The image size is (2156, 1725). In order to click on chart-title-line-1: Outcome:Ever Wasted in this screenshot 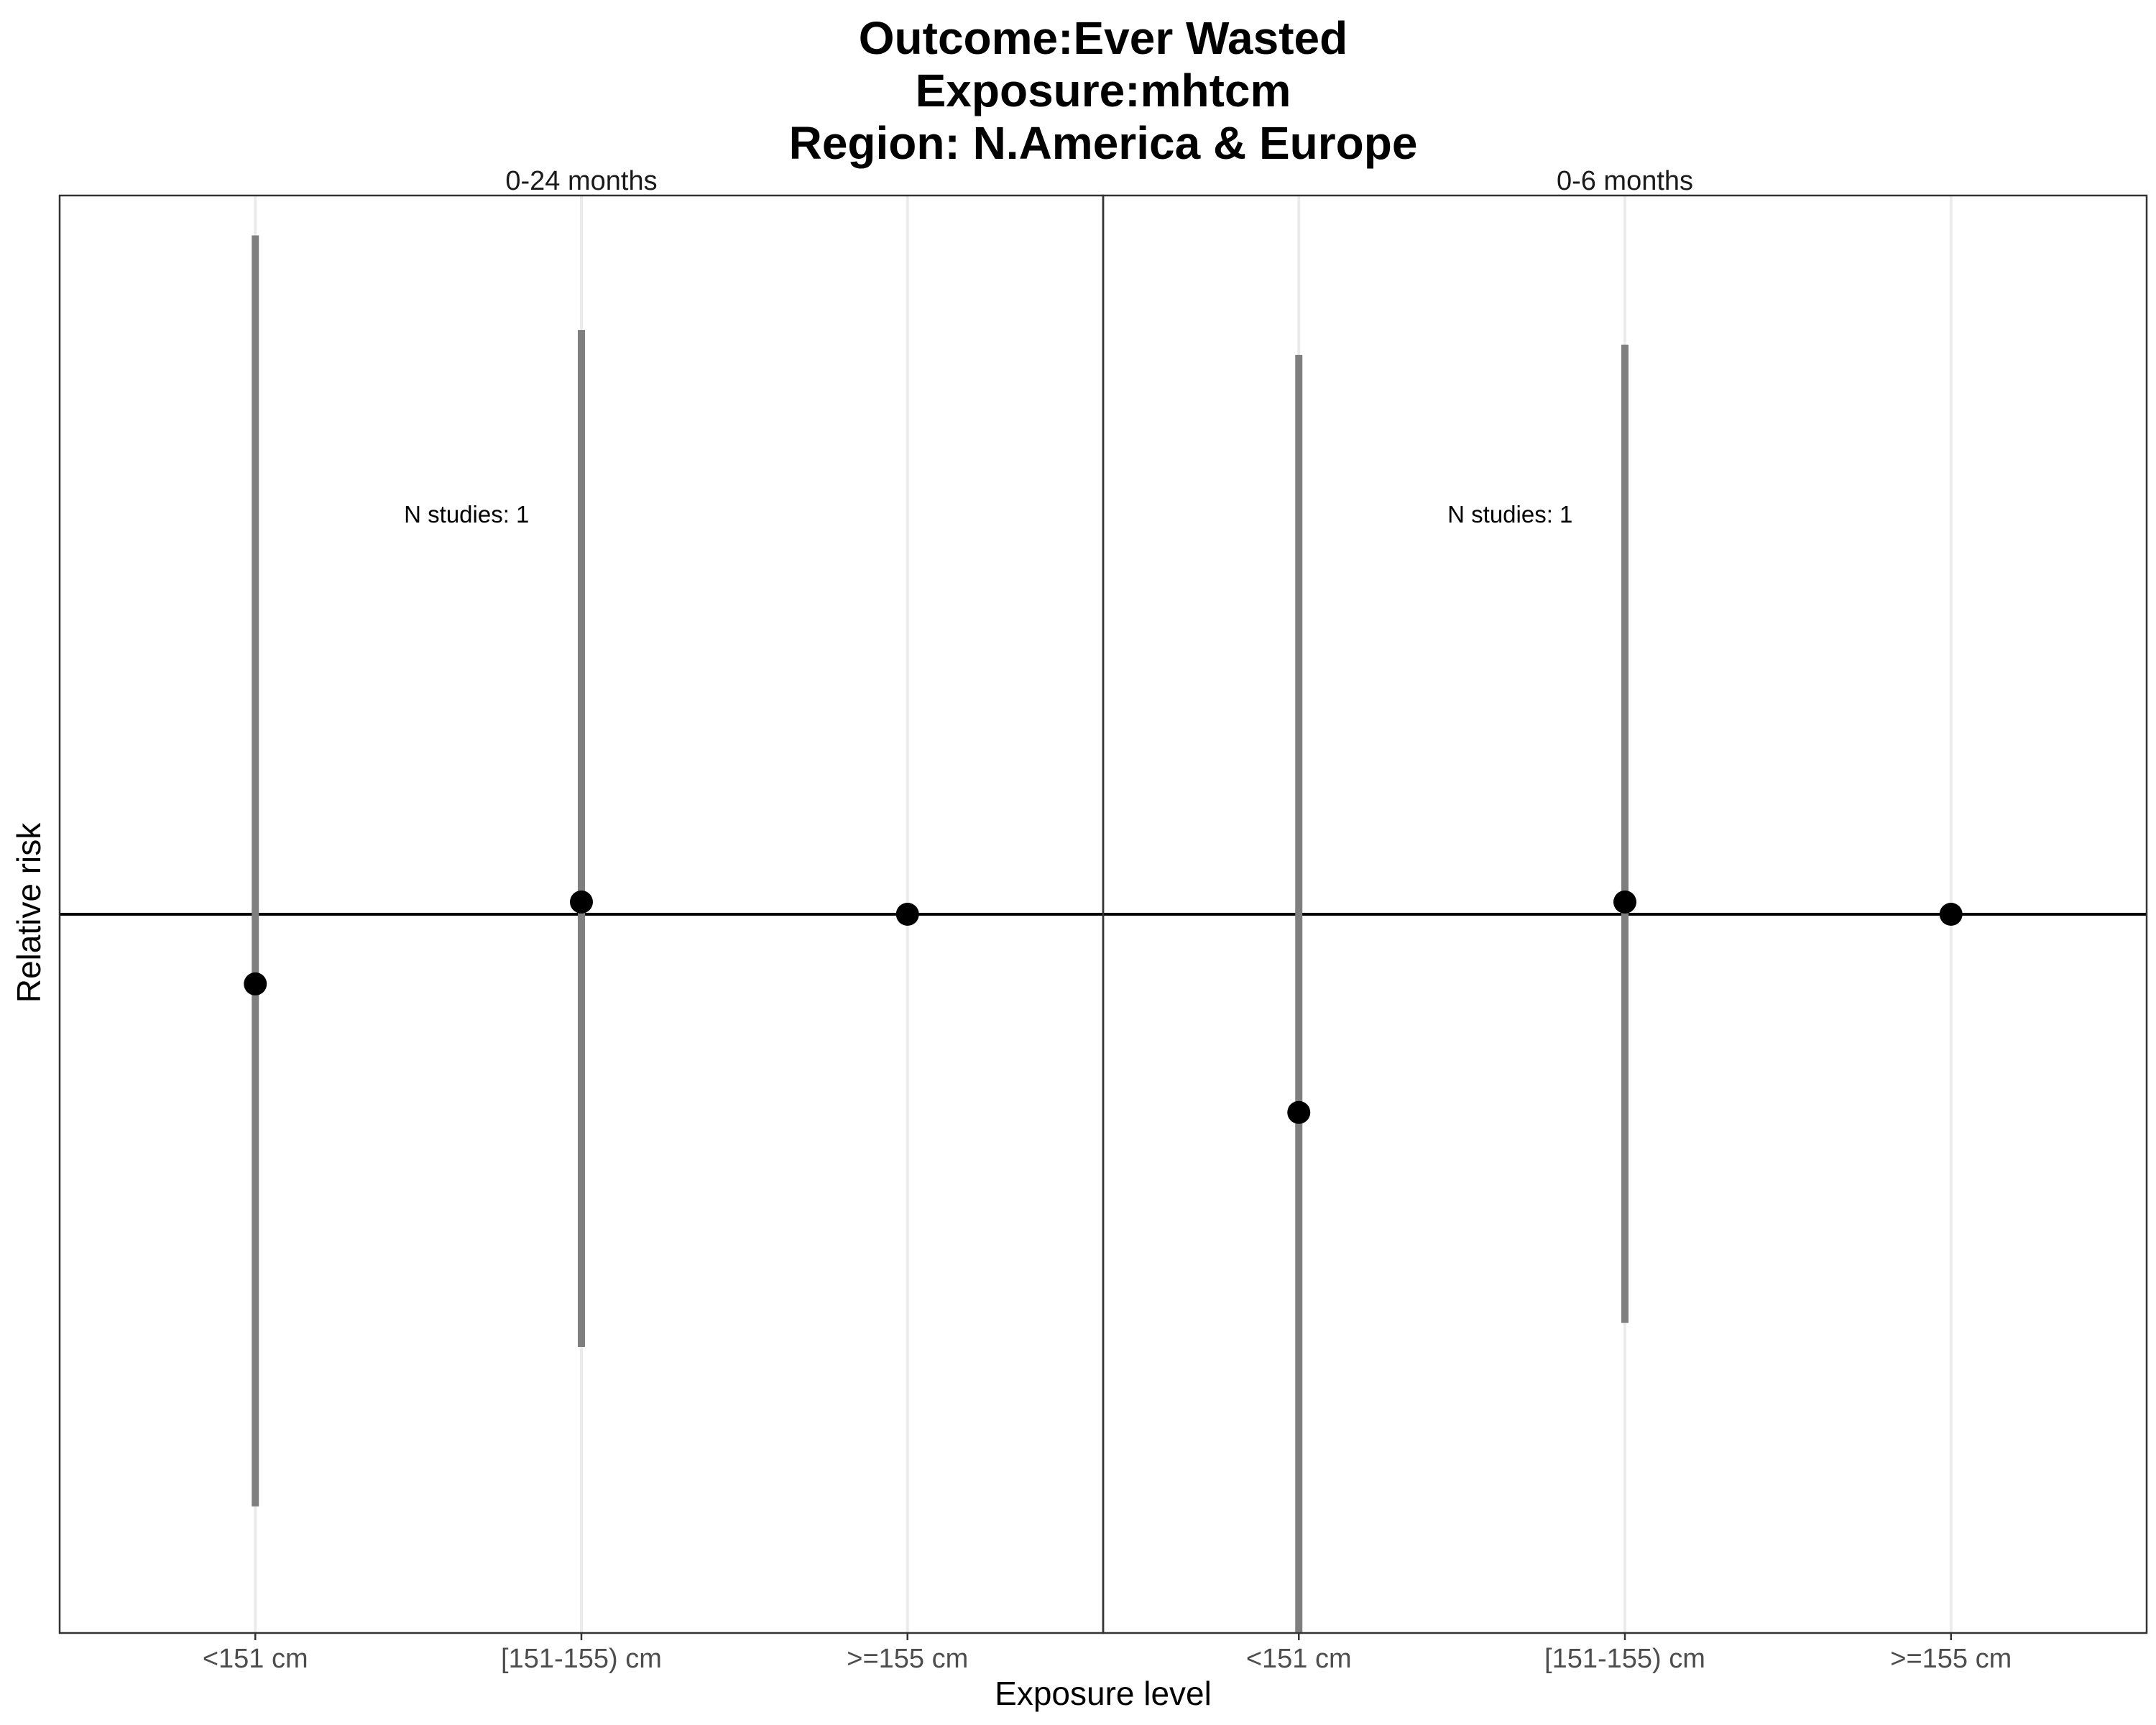, I will do `click(1103, 38)`.